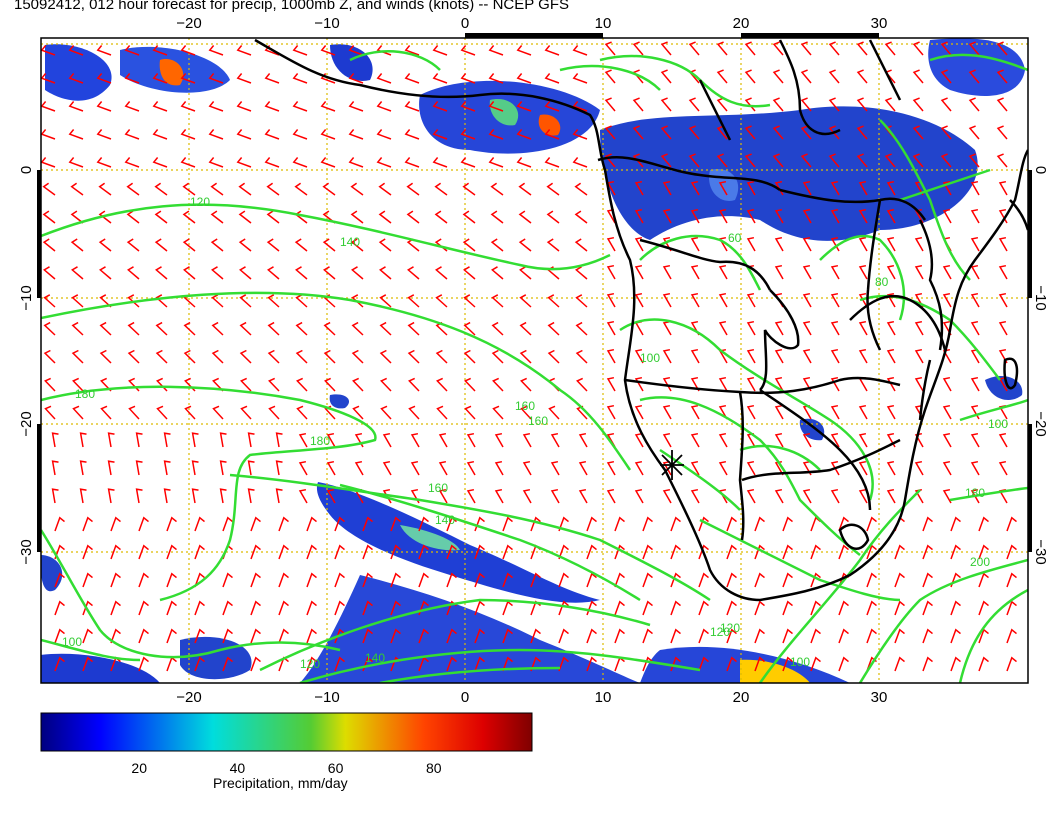  I want to click on colorbar-label: Precipitation, mm/day, so click(280, 783).